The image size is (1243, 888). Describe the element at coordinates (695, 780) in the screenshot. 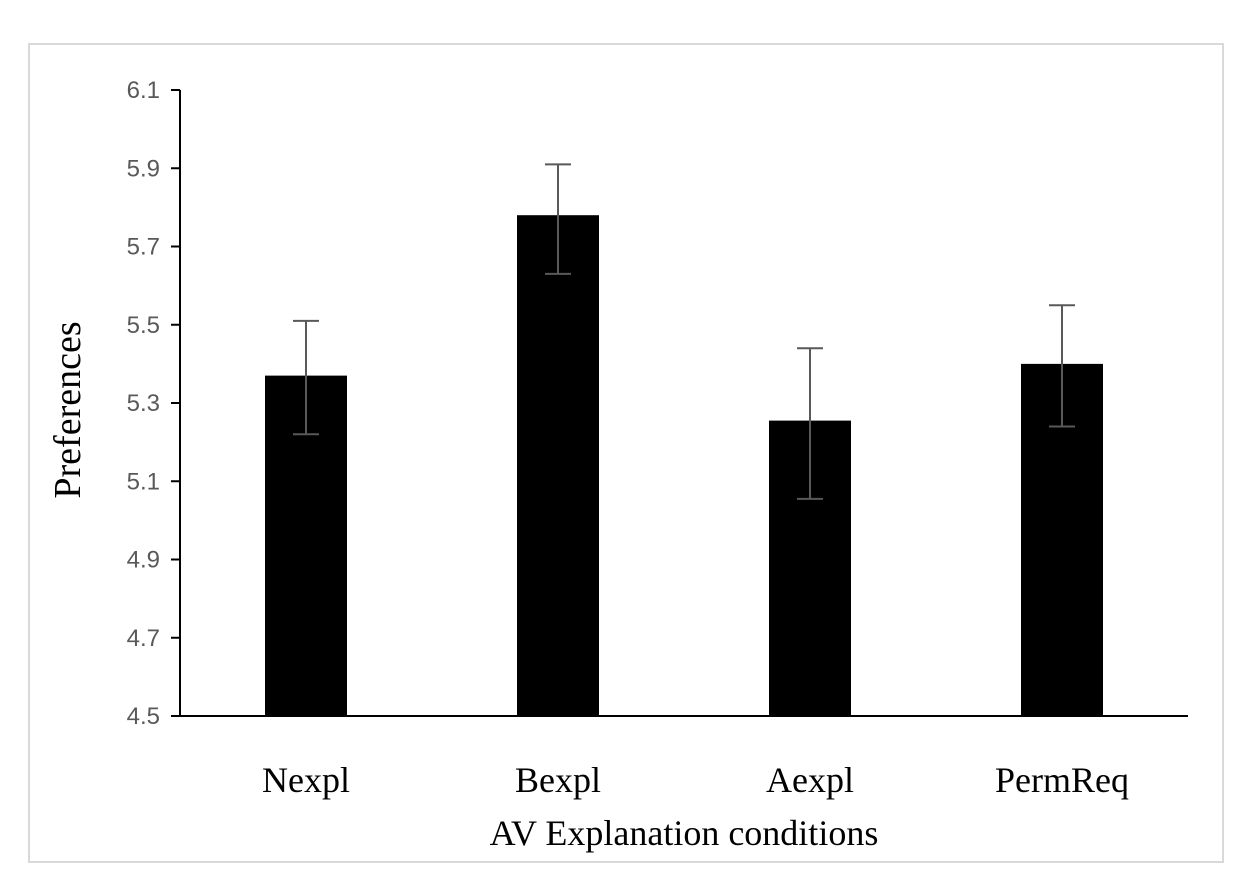

I see `x-axis-category-labels: Nexpl Bexpl Aexpl PermReq` at that location.